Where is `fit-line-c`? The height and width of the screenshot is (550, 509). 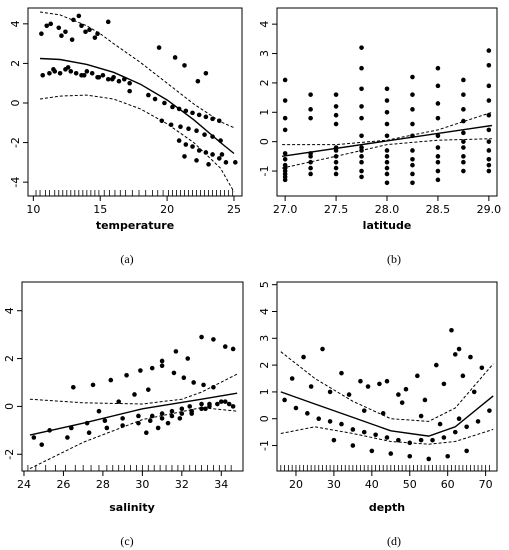 fit-line-c is located at coordinates (133, 414).